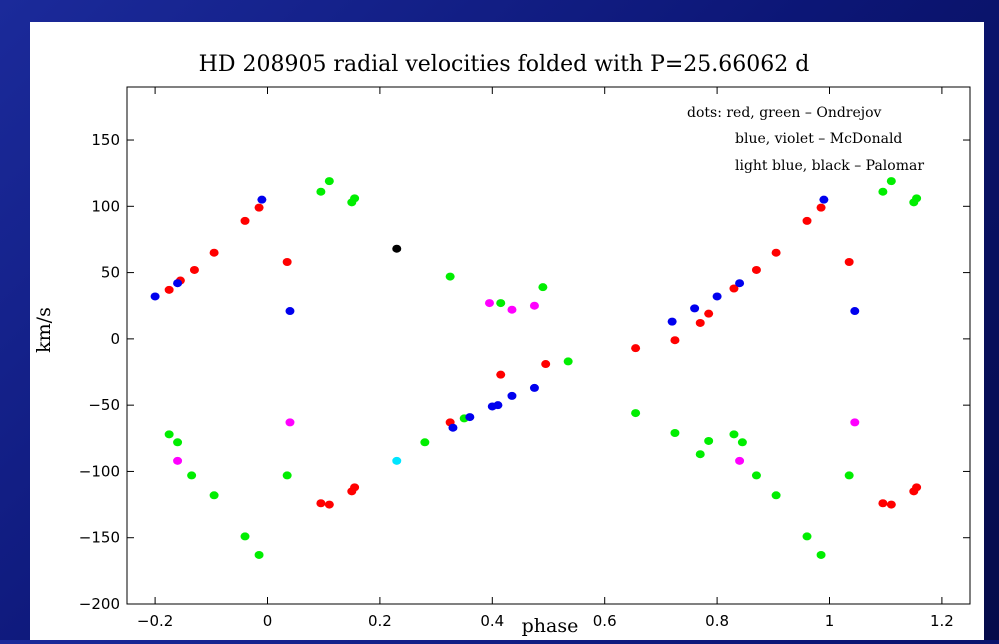  Describe the element at coordinates (605, 621) in the screenshot. I see `x-tick-label: 0.6` at that location.